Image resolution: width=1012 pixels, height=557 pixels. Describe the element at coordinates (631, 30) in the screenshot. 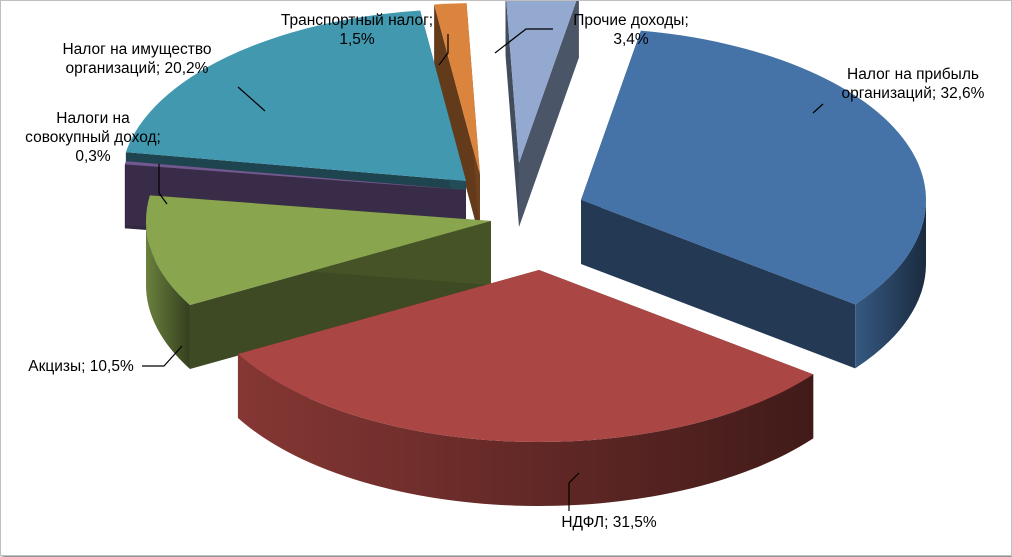

I see `data-label-other: Прочие доходы; 3,4%` at that location.